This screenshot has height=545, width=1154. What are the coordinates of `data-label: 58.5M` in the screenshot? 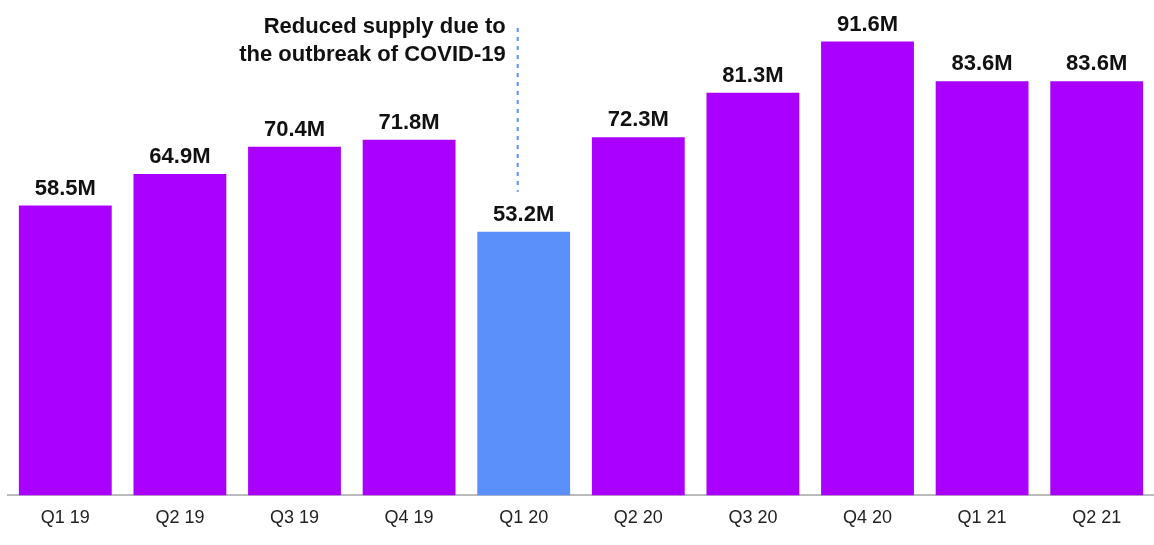 It's located at (65, 187).